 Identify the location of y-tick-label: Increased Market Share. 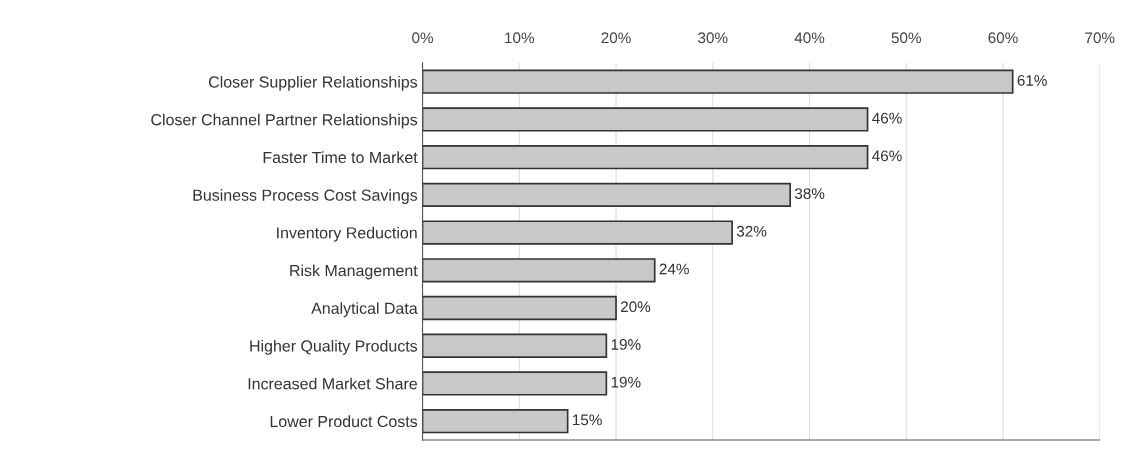
(332, 383).